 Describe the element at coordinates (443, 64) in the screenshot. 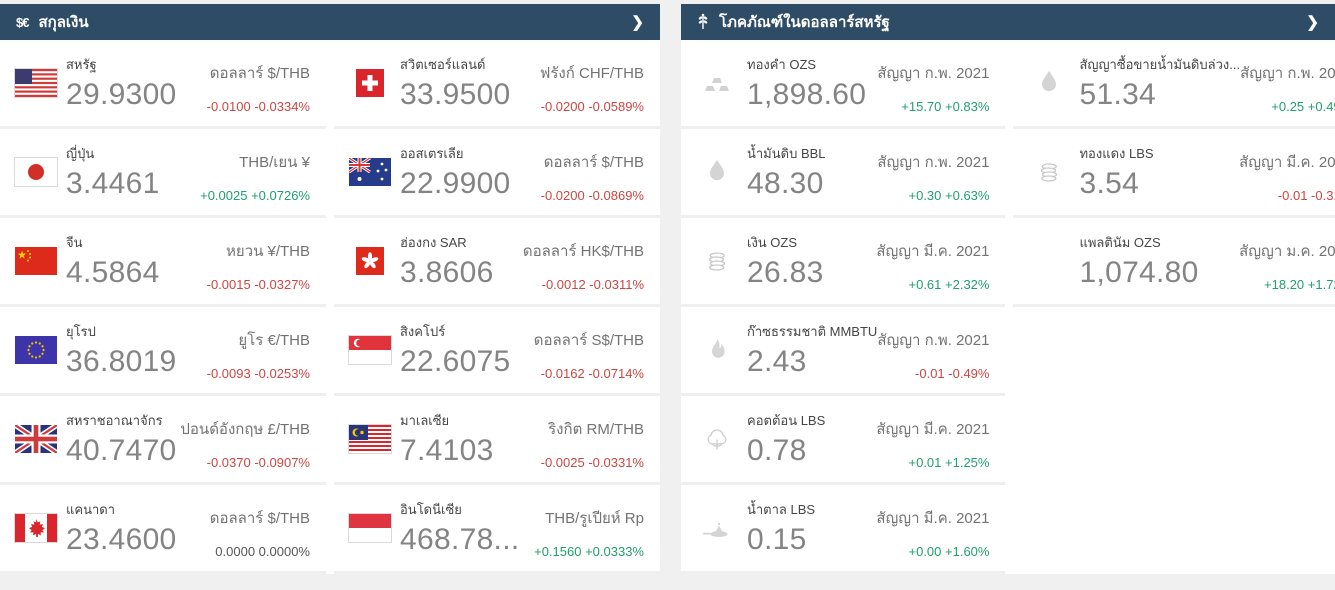

I see `instrument-name: สวิตเซอร์แลนด์` at that location.